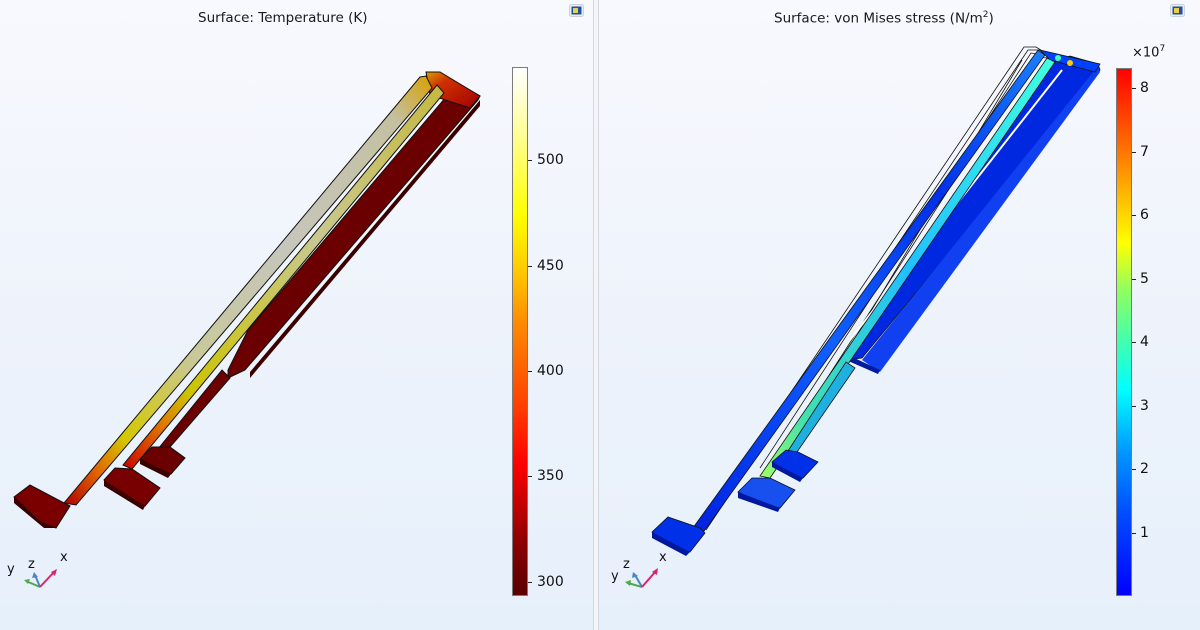 This screenshot has width=1200, height=630. I want to click on colorbar-tick-label: 7, so click(1144, 152).